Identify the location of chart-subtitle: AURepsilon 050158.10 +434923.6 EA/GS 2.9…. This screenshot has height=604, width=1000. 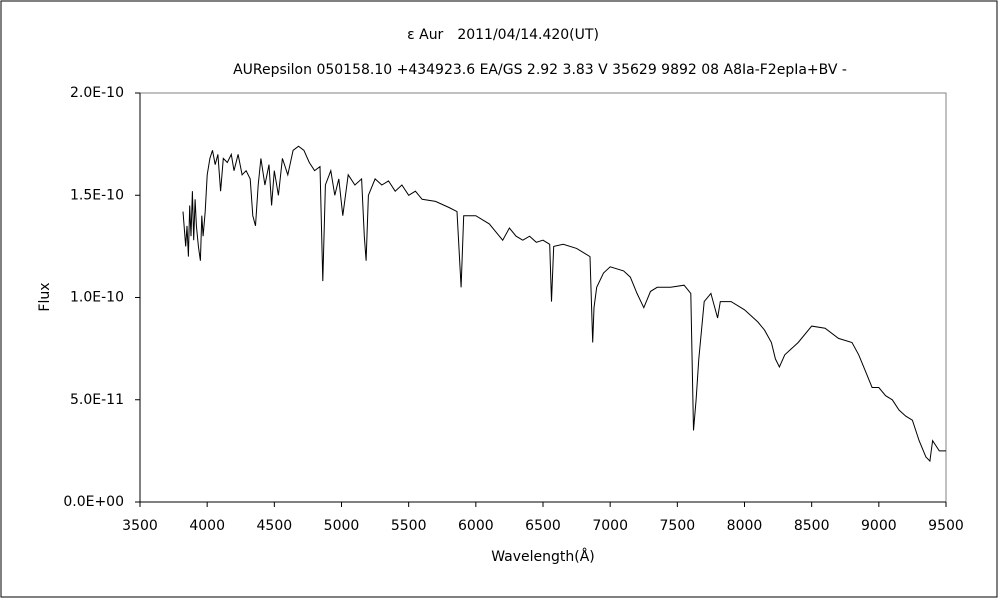
(540, 70).